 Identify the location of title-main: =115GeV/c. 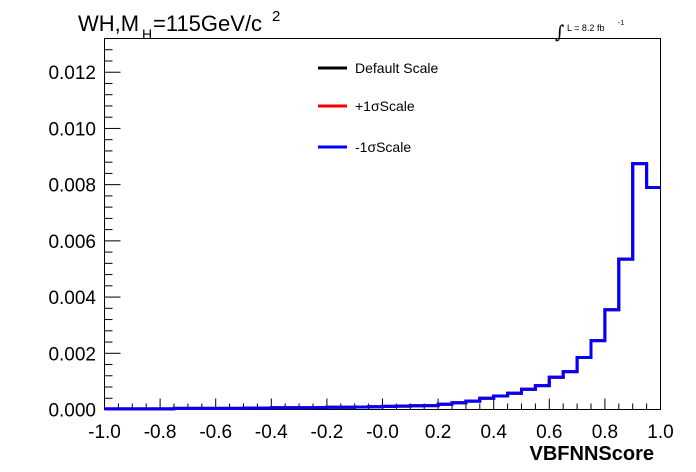
(207, 23).